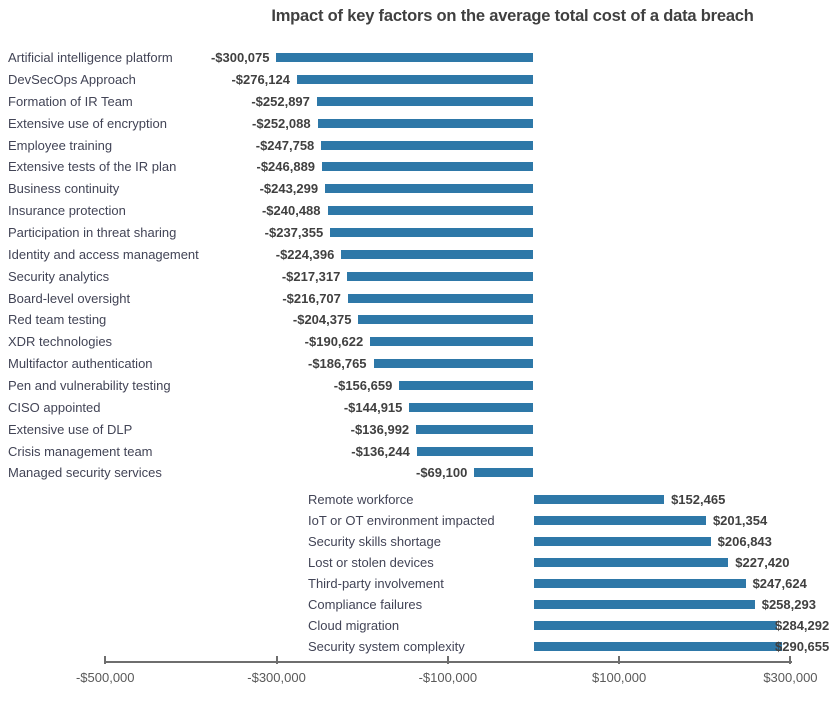 The width and height of the screenshot is (838, 703). Describe the element at coordinates (698, 499) in the screenshot. I see `value-label: $152,465` at that location.